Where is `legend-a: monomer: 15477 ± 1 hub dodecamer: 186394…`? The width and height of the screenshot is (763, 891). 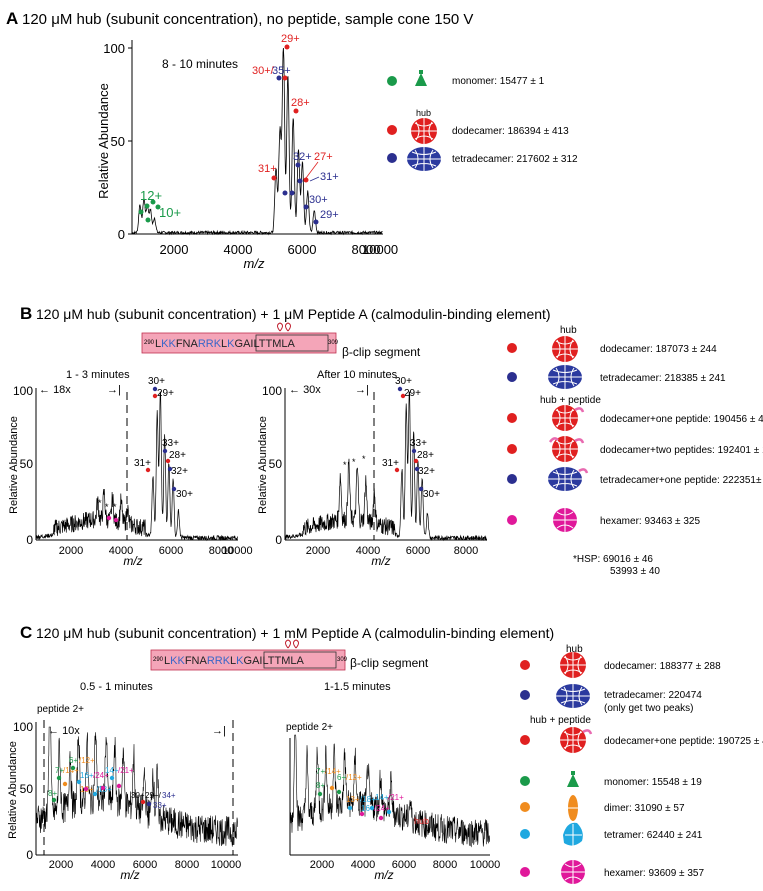 legend-a: monomer: 15477 ± 1 hub dodecamer: 186394… is located at coordinates (482, 121).